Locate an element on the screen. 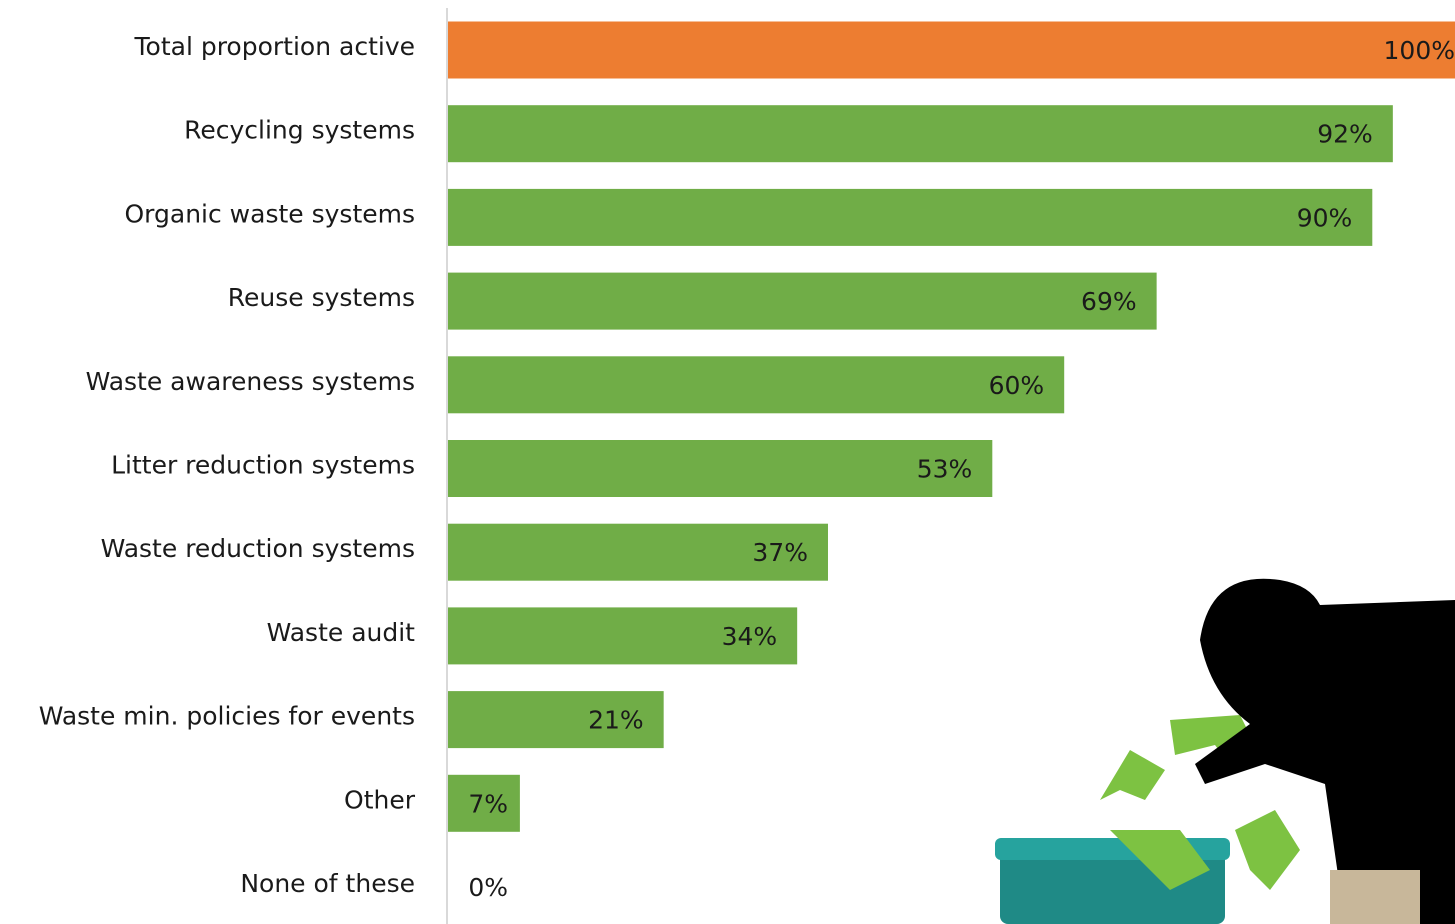  value-label: 92% is located at coordinates (1345, 134).